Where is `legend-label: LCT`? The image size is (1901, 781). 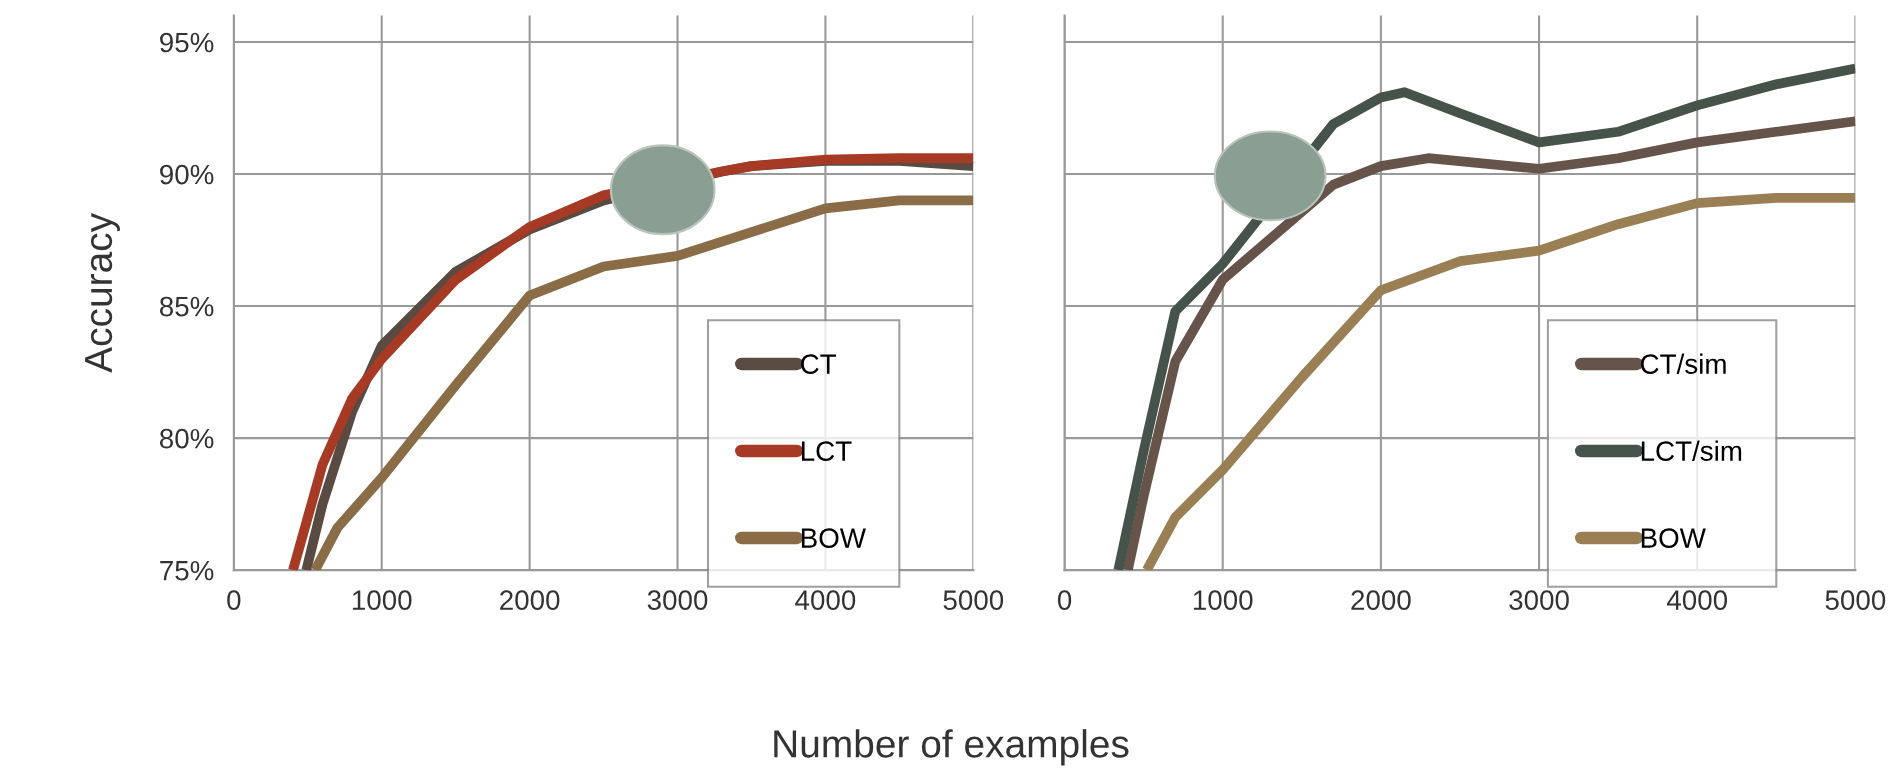 legend-label: LCT is located at coordinates (826, 451).